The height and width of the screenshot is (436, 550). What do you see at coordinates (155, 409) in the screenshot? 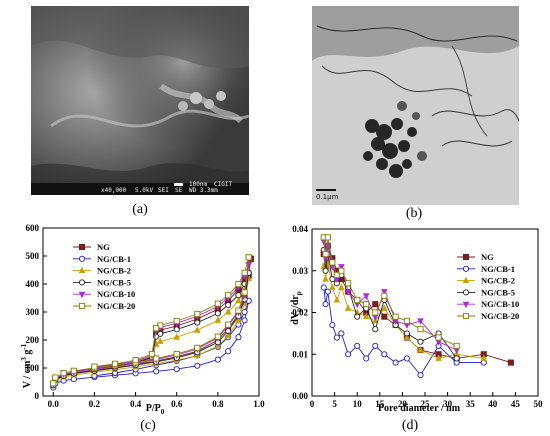
I see `isotherm-xlabel: P/P0` at bounding box center [155, 409].